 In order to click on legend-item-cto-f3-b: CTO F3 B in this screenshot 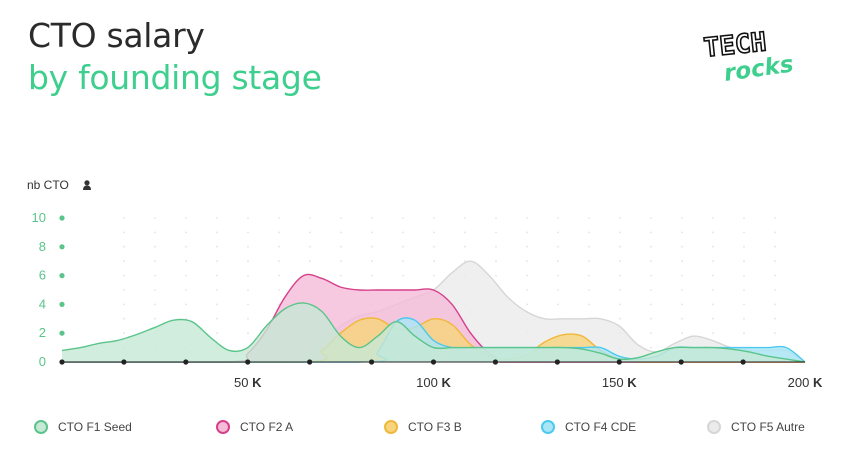, I will do `click(423, 427)`.